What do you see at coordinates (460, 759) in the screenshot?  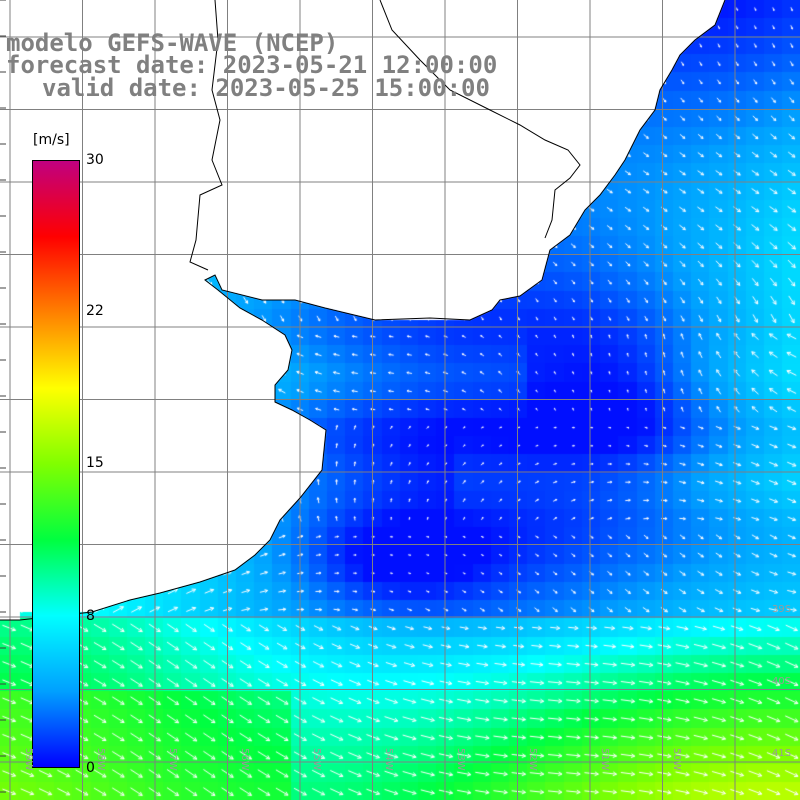 I see `longitude-label: 53W` at bounding box center [460, 759].